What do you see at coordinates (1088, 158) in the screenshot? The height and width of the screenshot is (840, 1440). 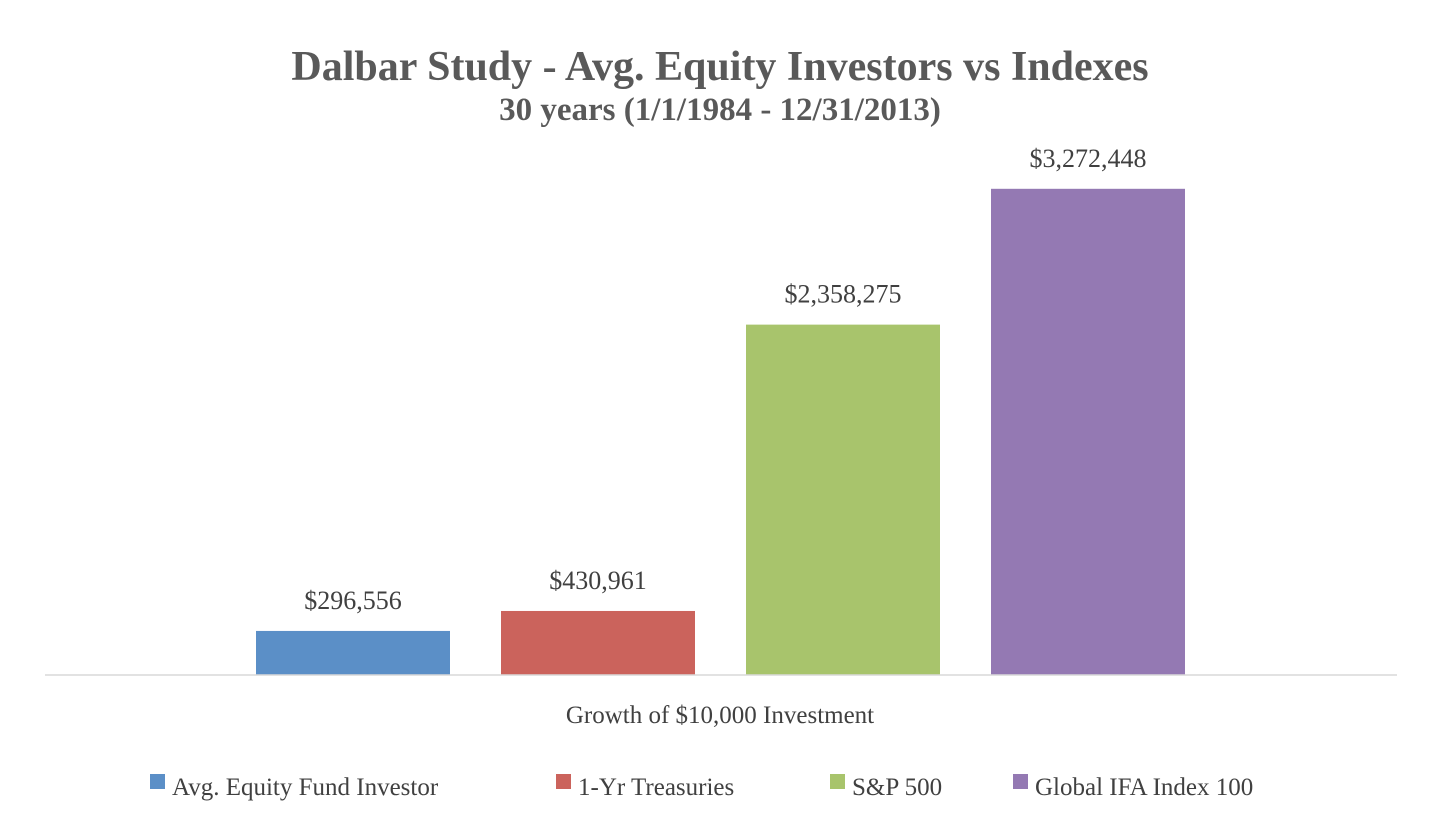 I see `data-label-4: $3,272,448` at bounding box center [1088, 158].